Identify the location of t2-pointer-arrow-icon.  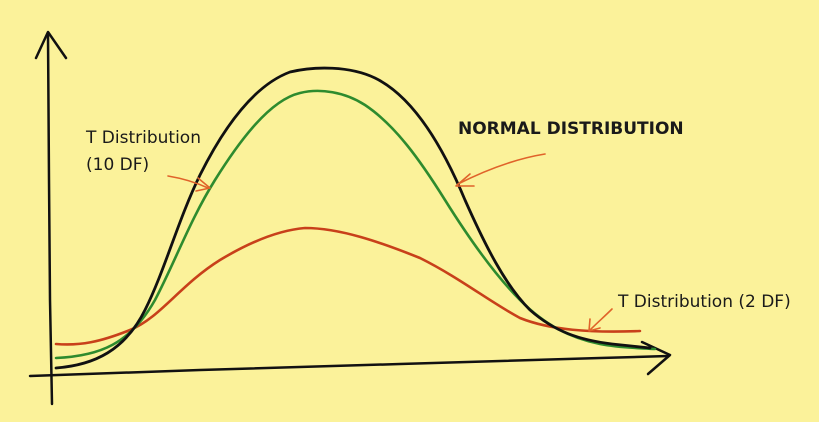
(601, 319).